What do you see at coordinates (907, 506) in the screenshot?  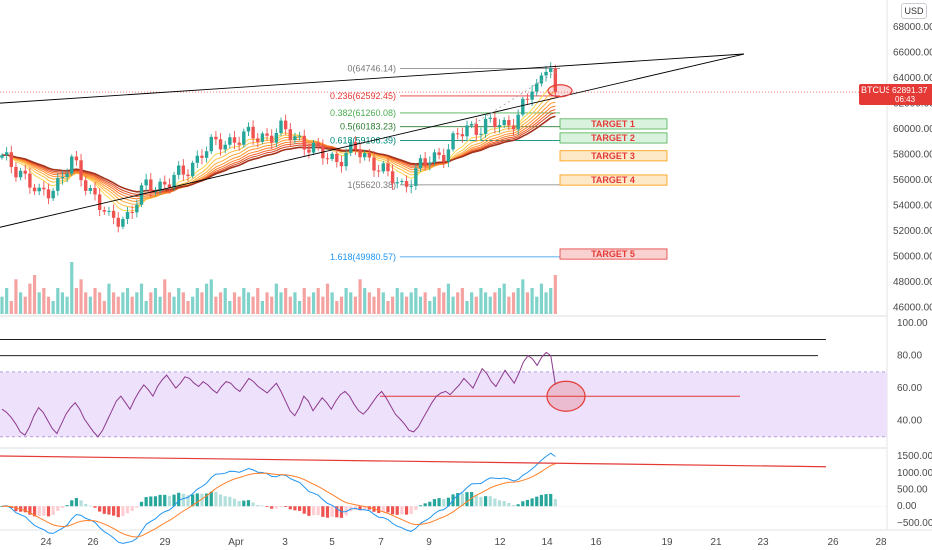 I see `macd-axis-tick: 0.00` at bounding box center [907, 506].